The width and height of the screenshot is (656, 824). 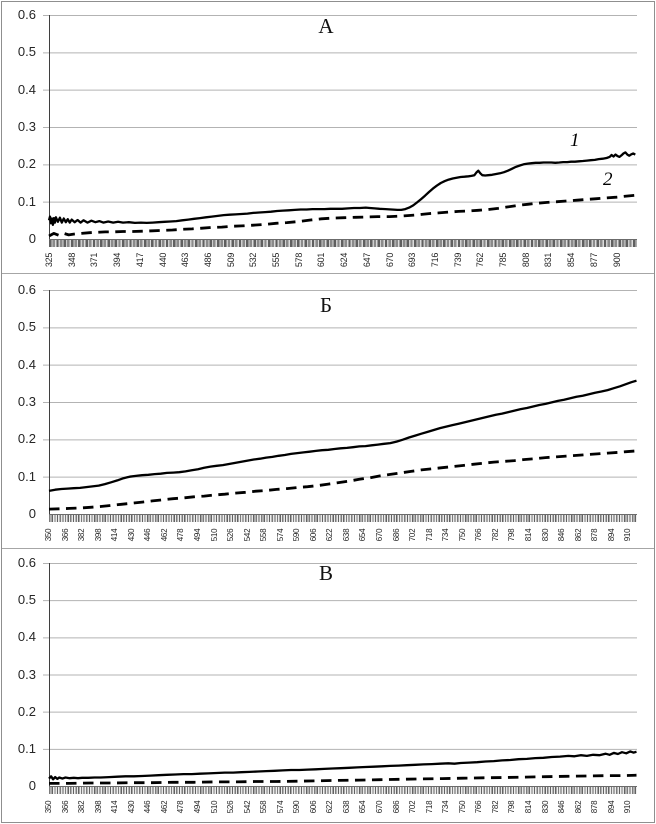 I want to click on x-tick-label-785: 785, so click(x=503, y=260).